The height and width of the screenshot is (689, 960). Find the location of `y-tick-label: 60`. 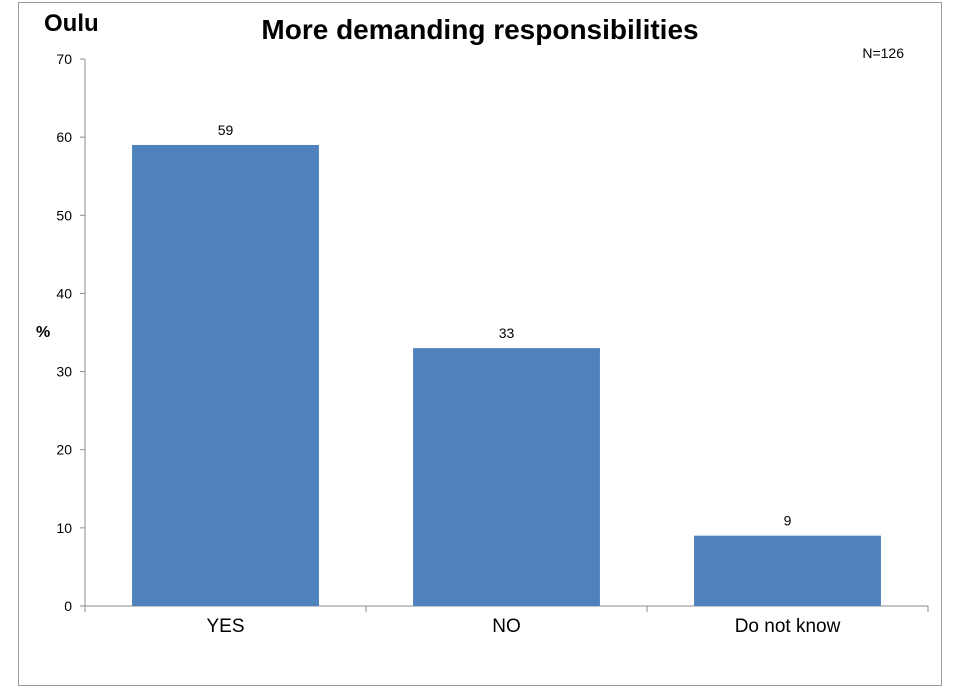

y-tick-label: 60 is located at coordinates (64, 137).